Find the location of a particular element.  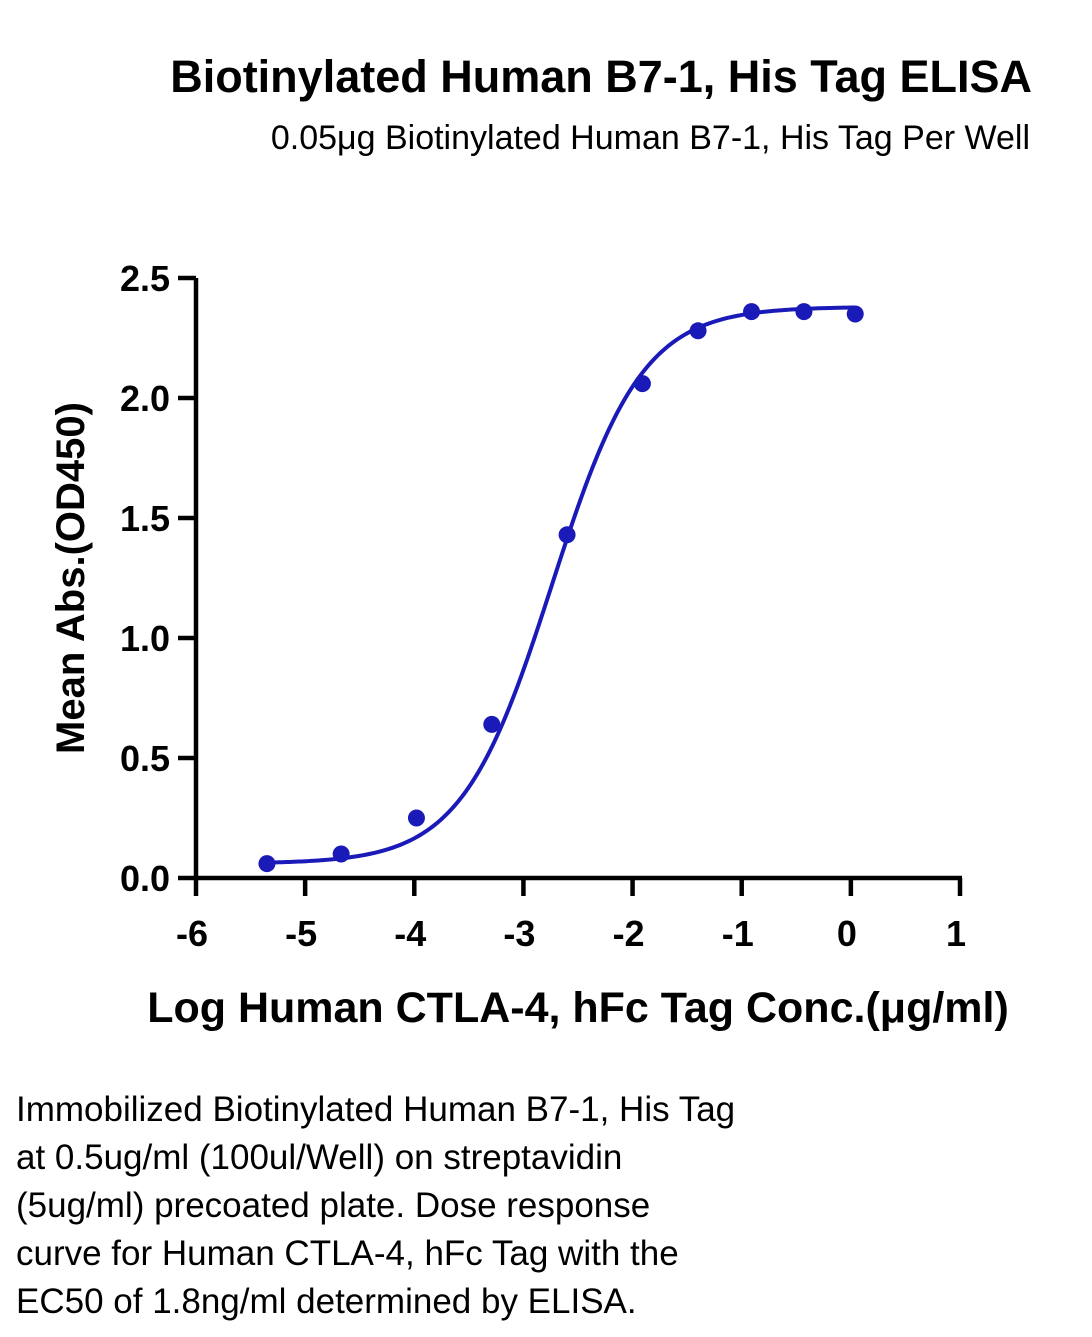

x-tick-label: -1 is located at coordinates (738, 933).